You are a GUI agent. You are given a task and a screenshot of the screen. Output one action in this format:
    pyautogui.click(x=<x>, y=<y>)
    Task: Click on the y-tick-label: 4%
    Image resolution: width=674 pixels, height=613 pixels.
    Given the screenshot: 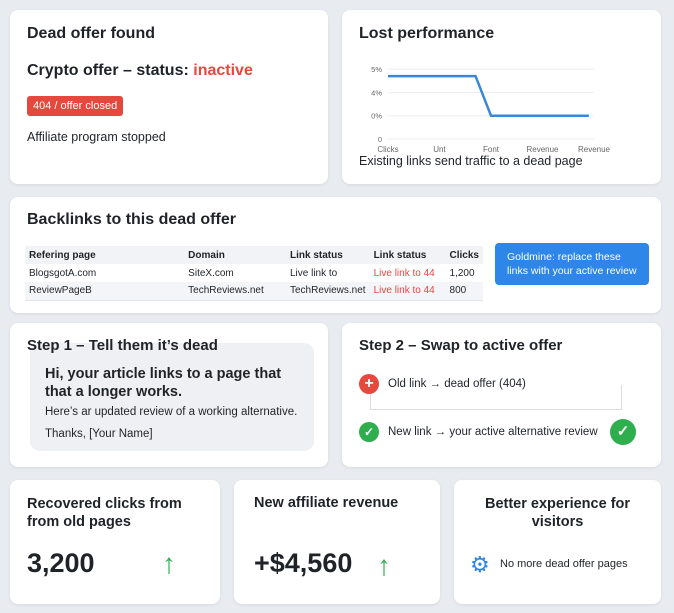 What is the action you would take?
    pyautogui.click(x=376, y=92)
    